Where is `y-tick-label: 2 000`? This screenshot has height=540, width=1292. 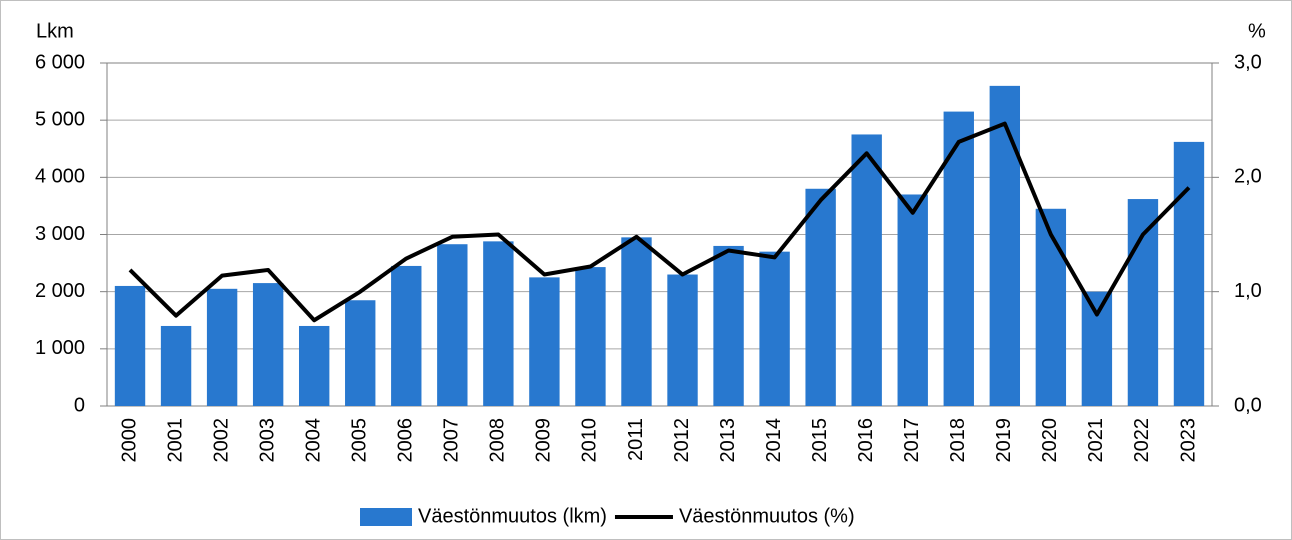 y-tick-label: 2 000 is located at coordinates (60, 291).